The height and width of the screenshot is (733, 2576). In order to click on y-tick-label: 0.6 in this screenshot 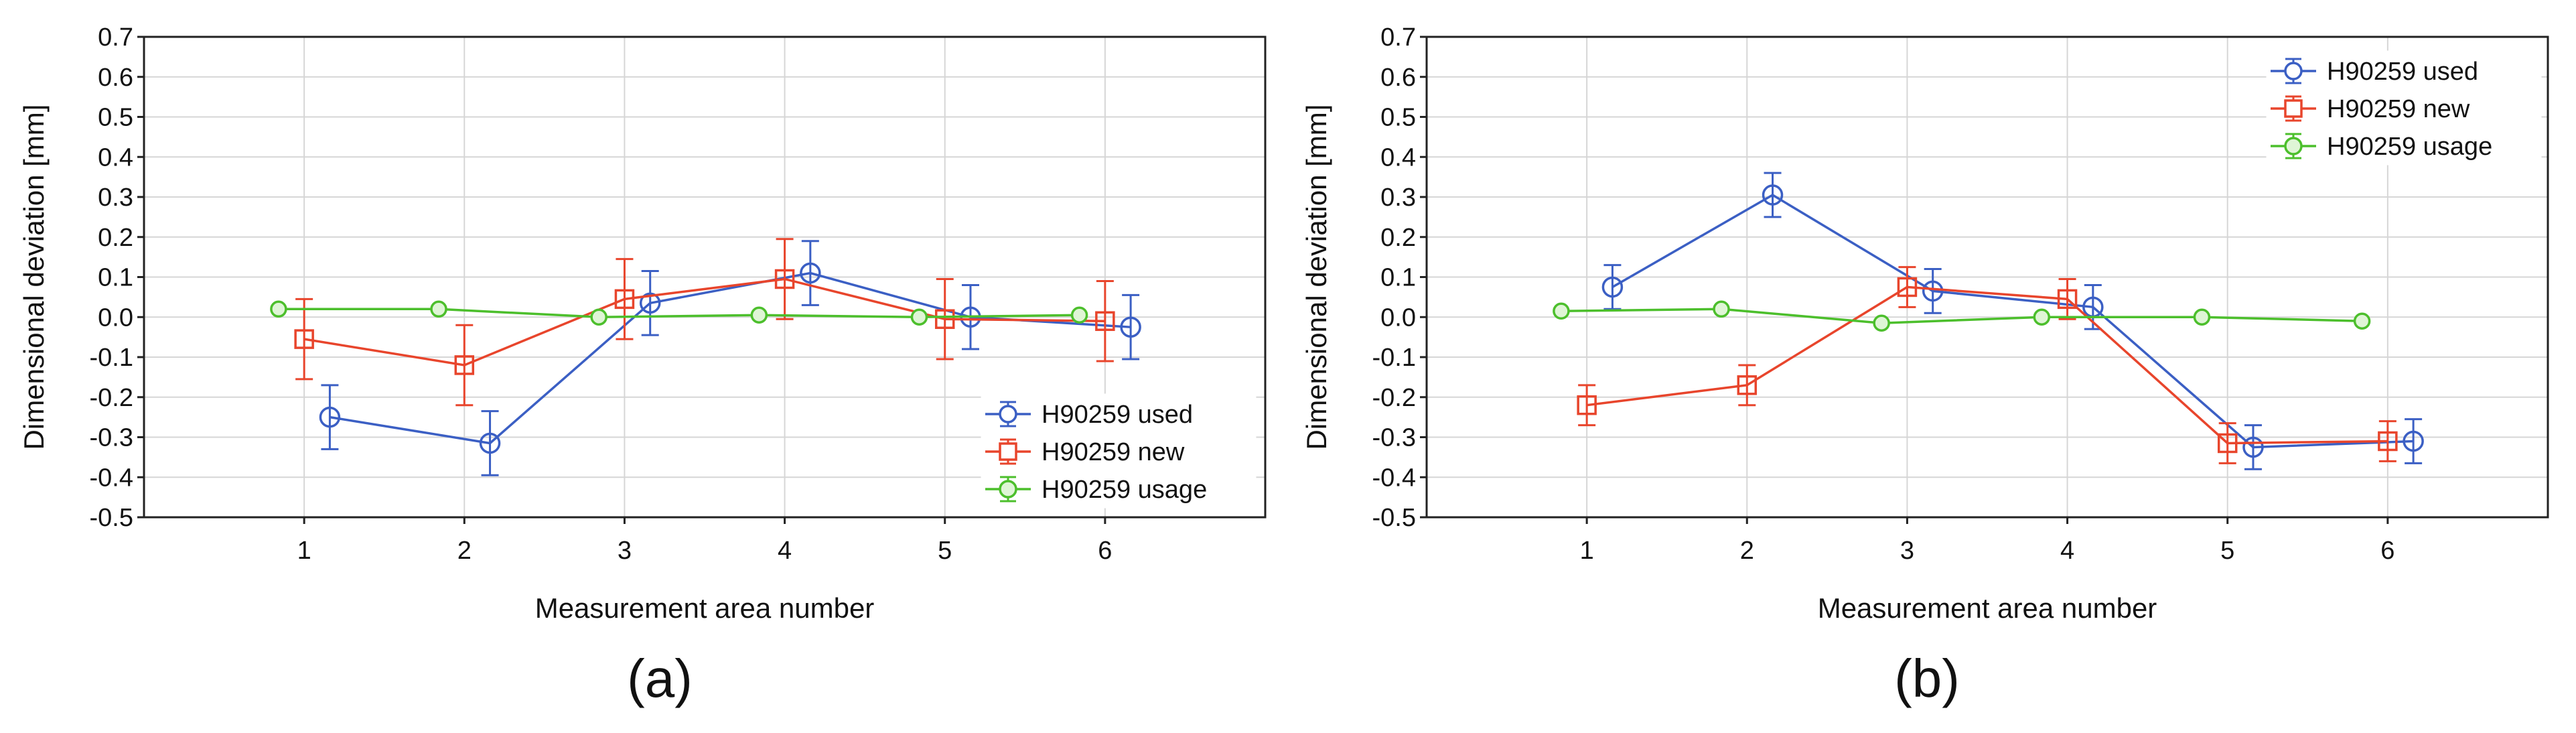, I will do `click(1398, 78)`.